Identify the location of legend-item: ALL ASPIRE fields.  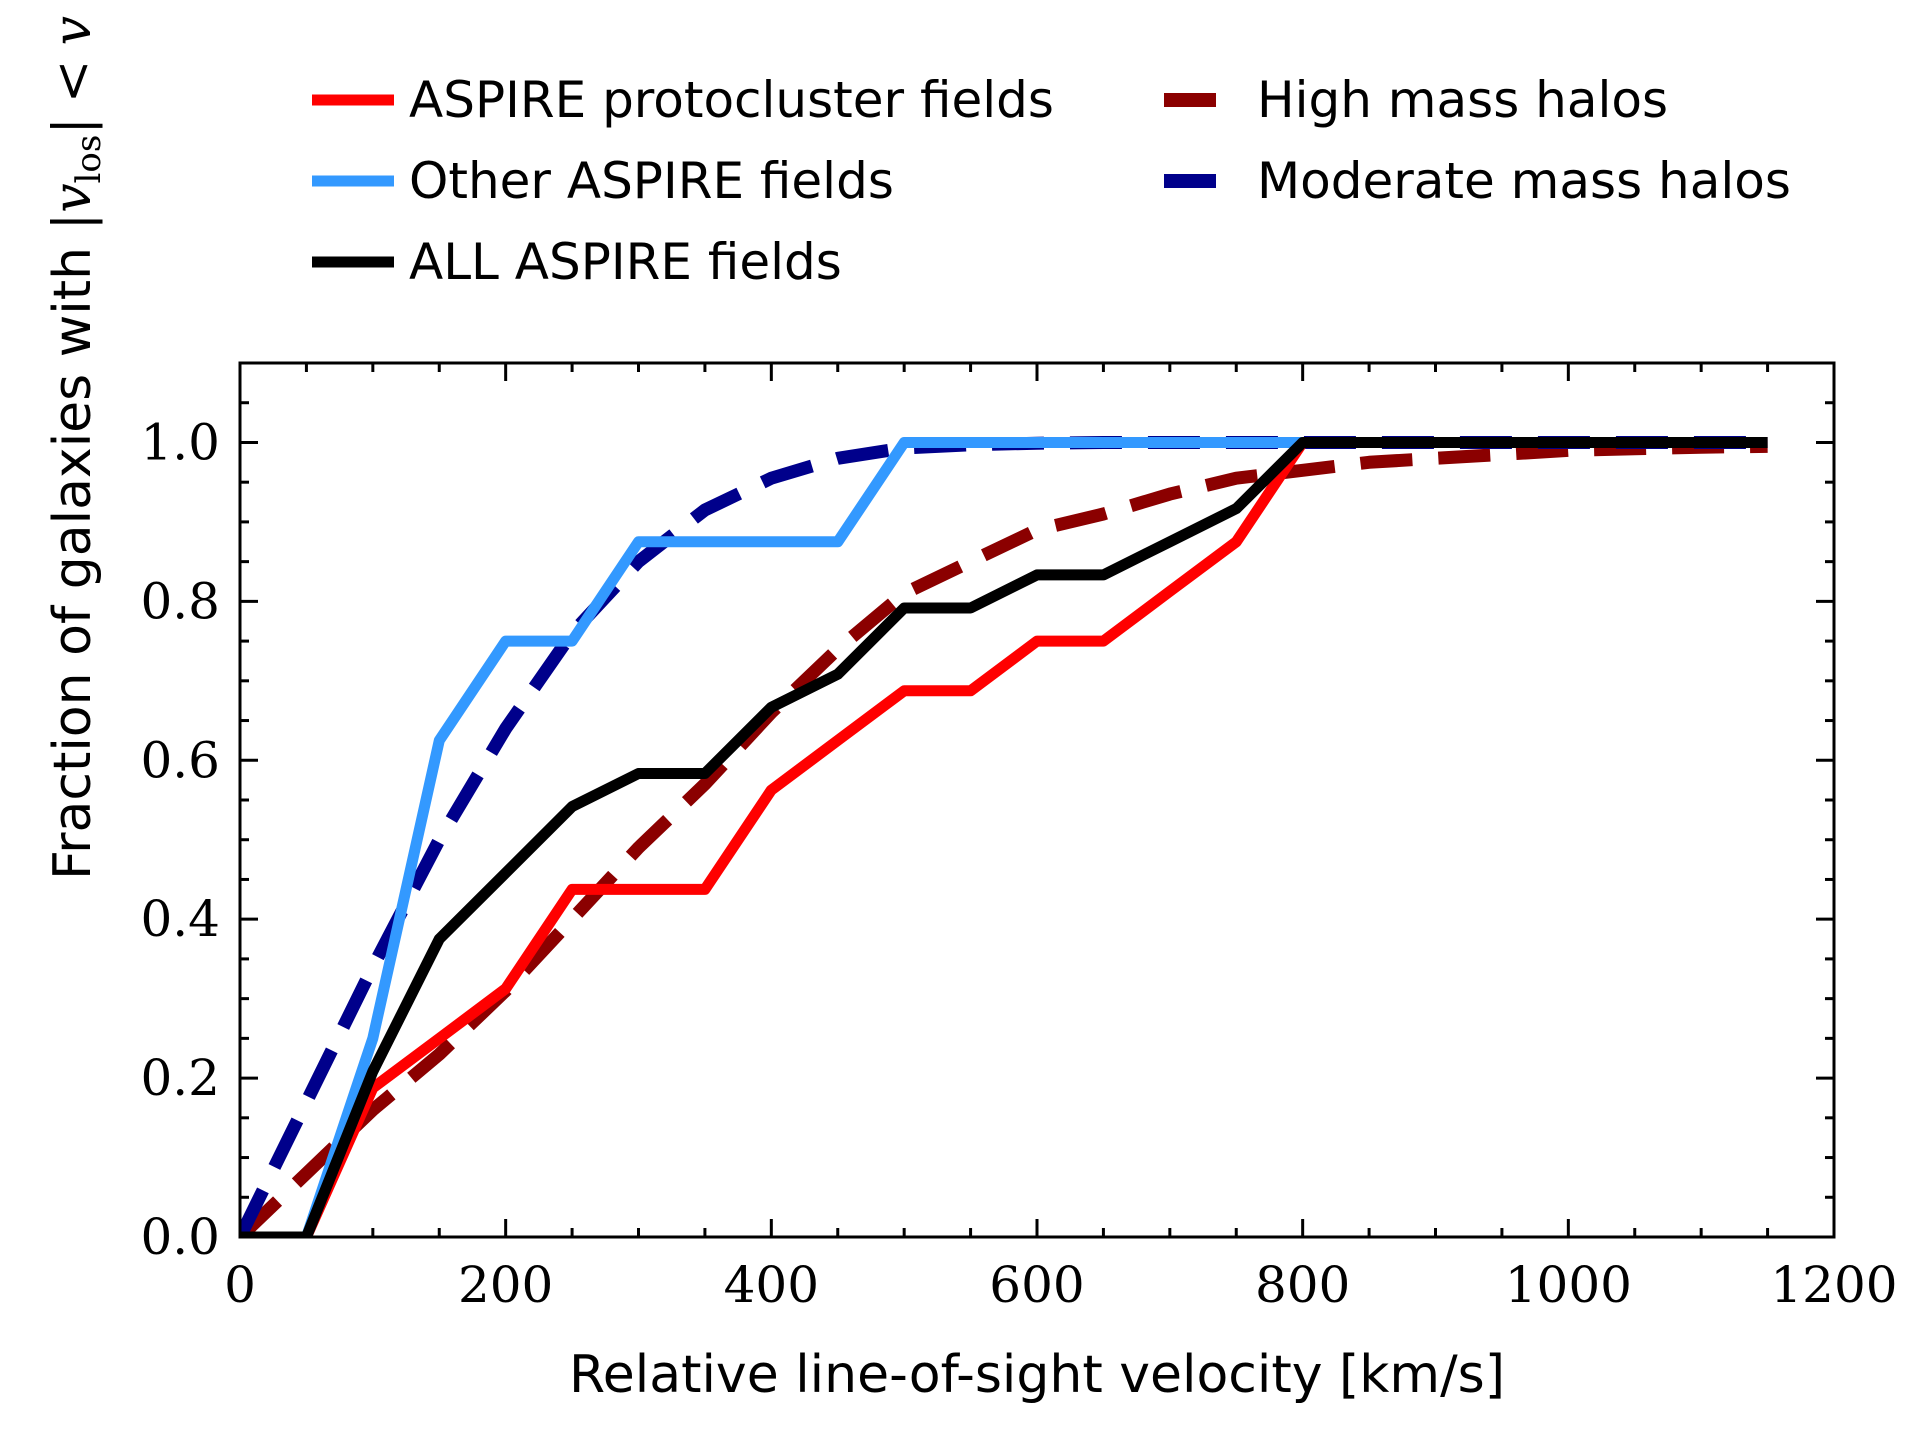
(577, 262).